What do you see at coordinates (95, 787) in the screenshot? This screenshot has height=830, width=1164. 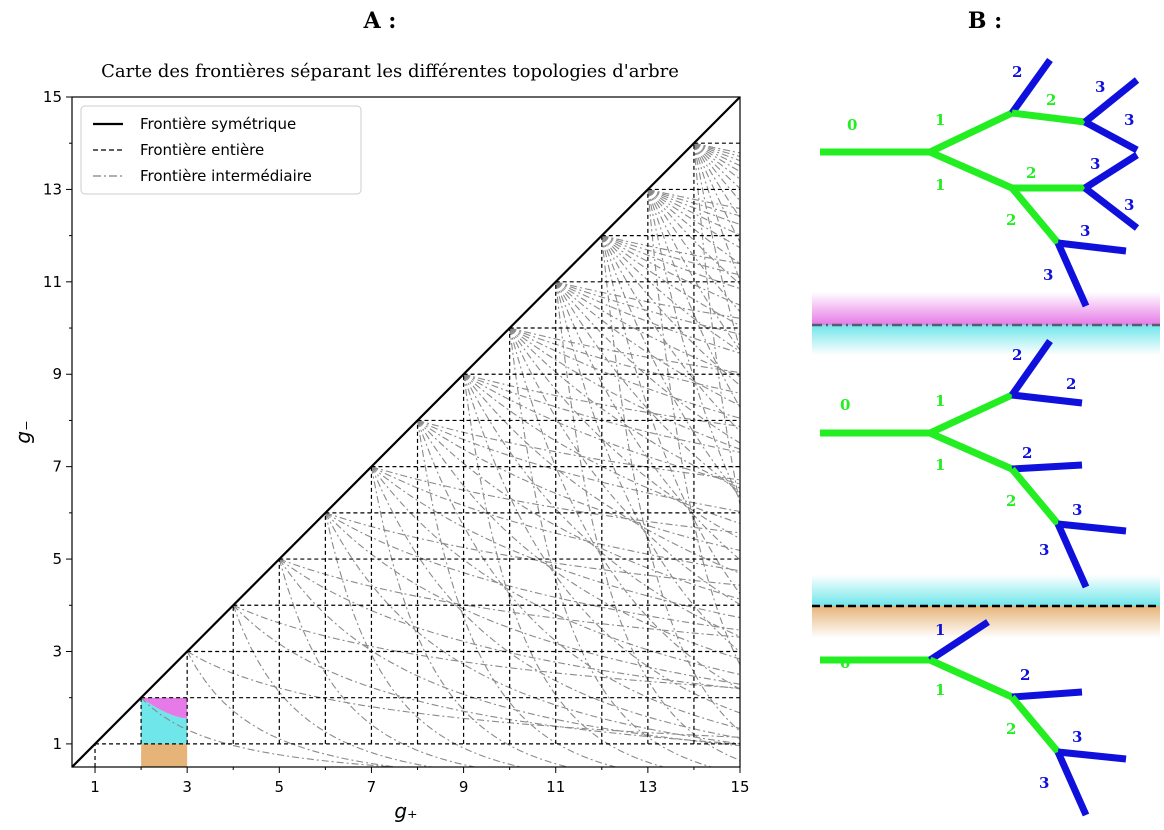 I see `x-tick-label: 1` at bounding box center [95, 787].